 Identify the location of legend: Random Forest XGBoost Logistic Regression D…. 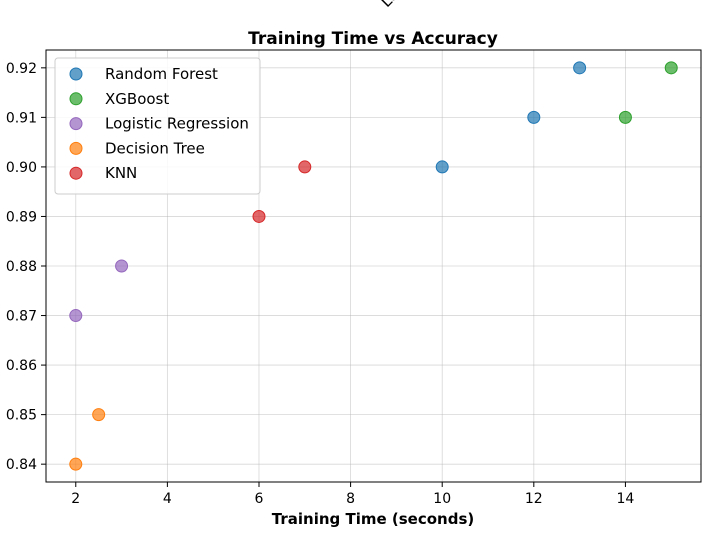
(157, 126).